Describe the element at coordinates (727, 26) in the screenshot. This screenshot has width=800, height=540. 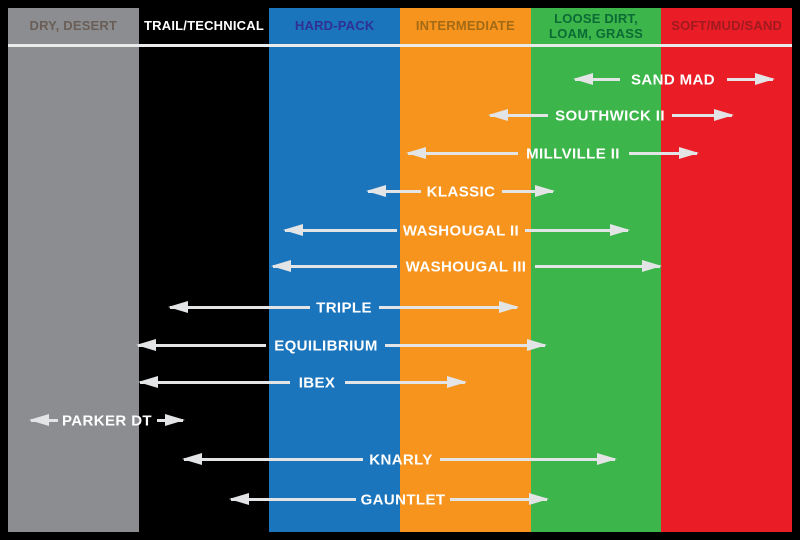
I see `terrain-column-header: SOFT/MUD/SAND` at that location.